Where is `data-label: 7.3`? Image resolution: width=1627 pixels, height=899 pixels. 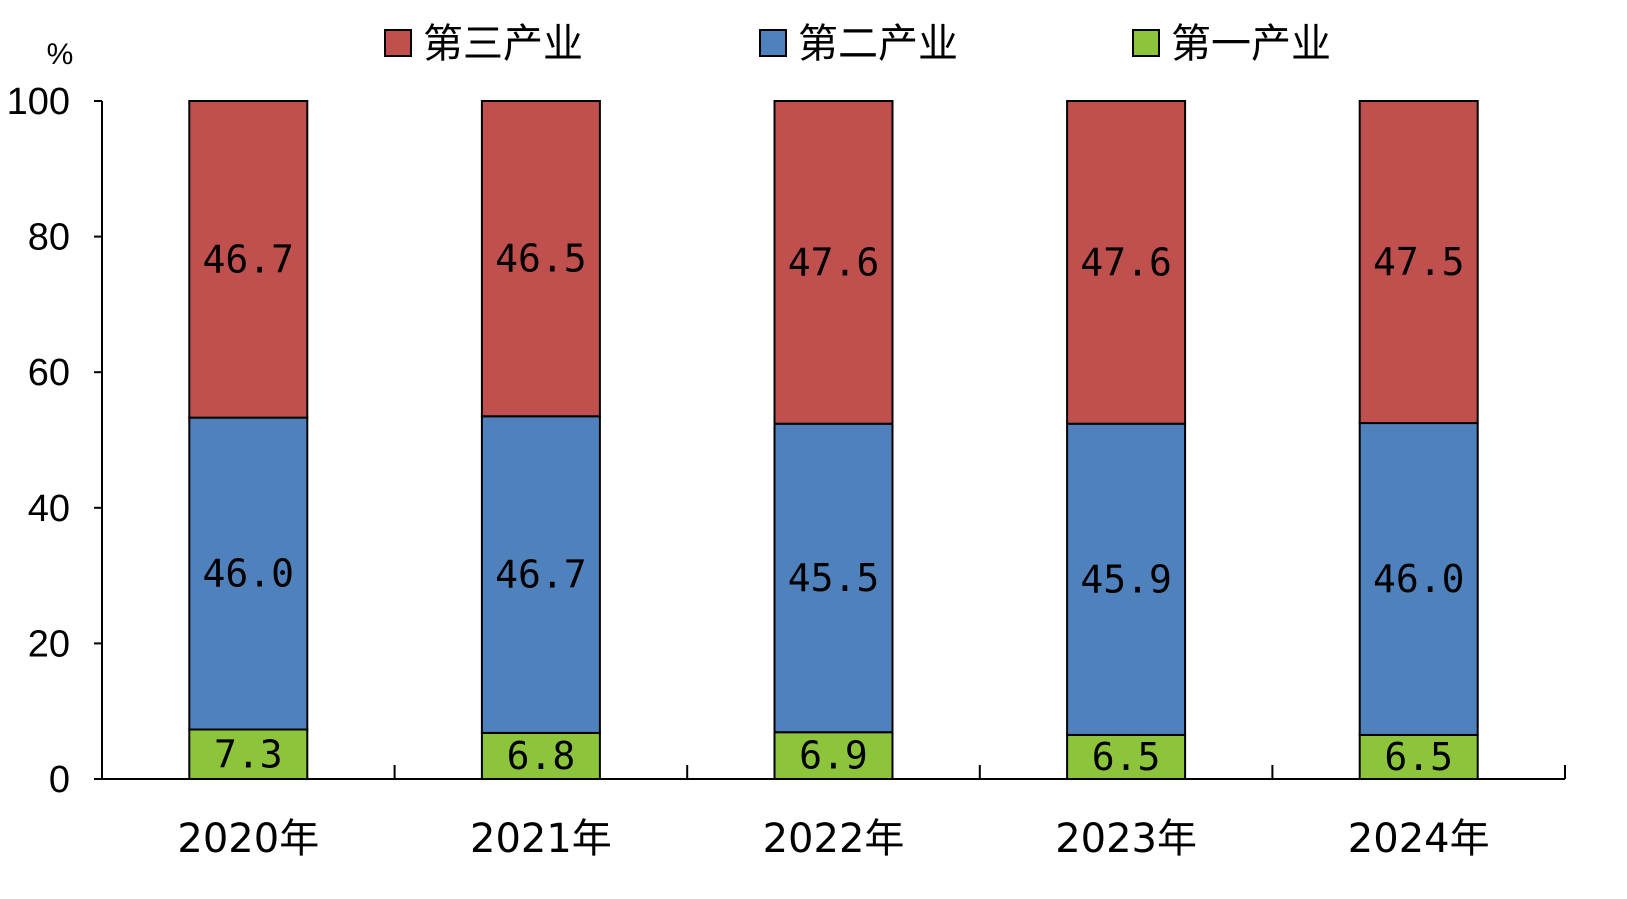
data-label: 7.3 is located at coordinates (248, 754).